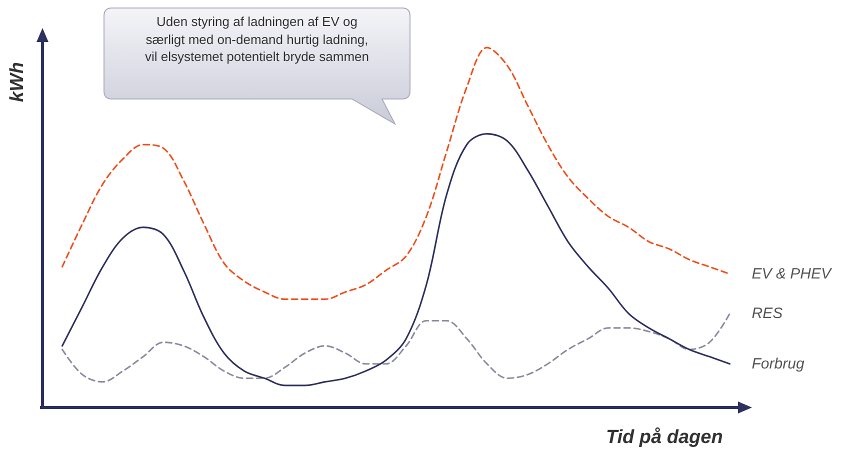 This screenshot has height=455, width=846. What do you see at coordinates (257, 39) in the screenshot?
I see `annotation: Uden styring af ladningen af EV og særligt med on-demand hurtig ladning, vil elsystemet potentielt bryde sammen` at bounding box center [257, 39].